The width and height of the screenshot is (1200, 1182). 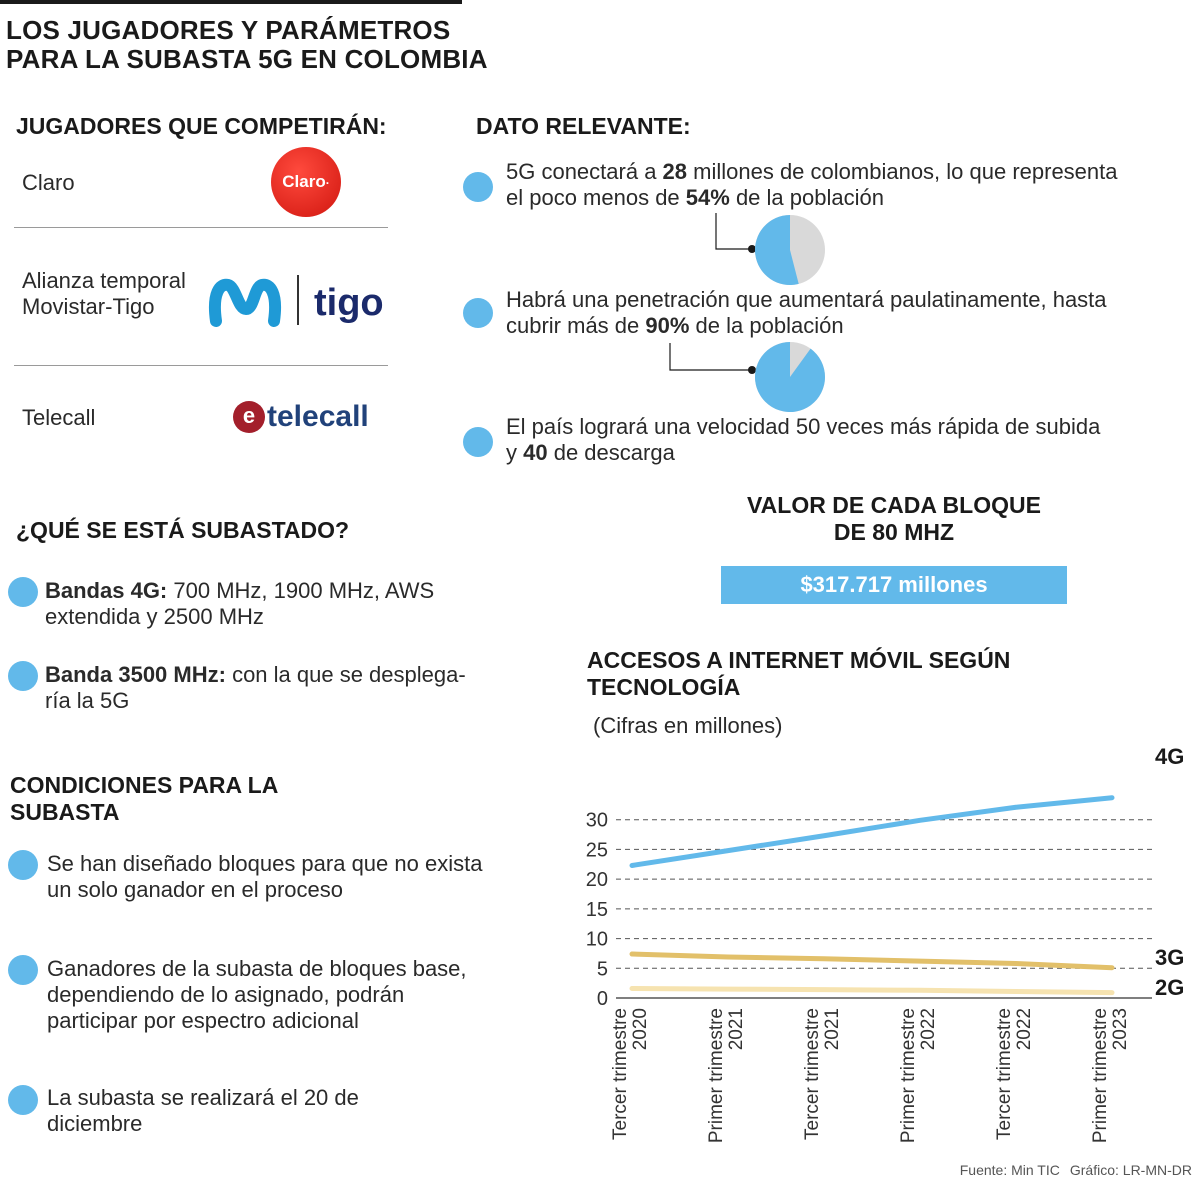 I want to click on condiciones-heading-line-2: SUBASTA, so click(x=65, y=812).